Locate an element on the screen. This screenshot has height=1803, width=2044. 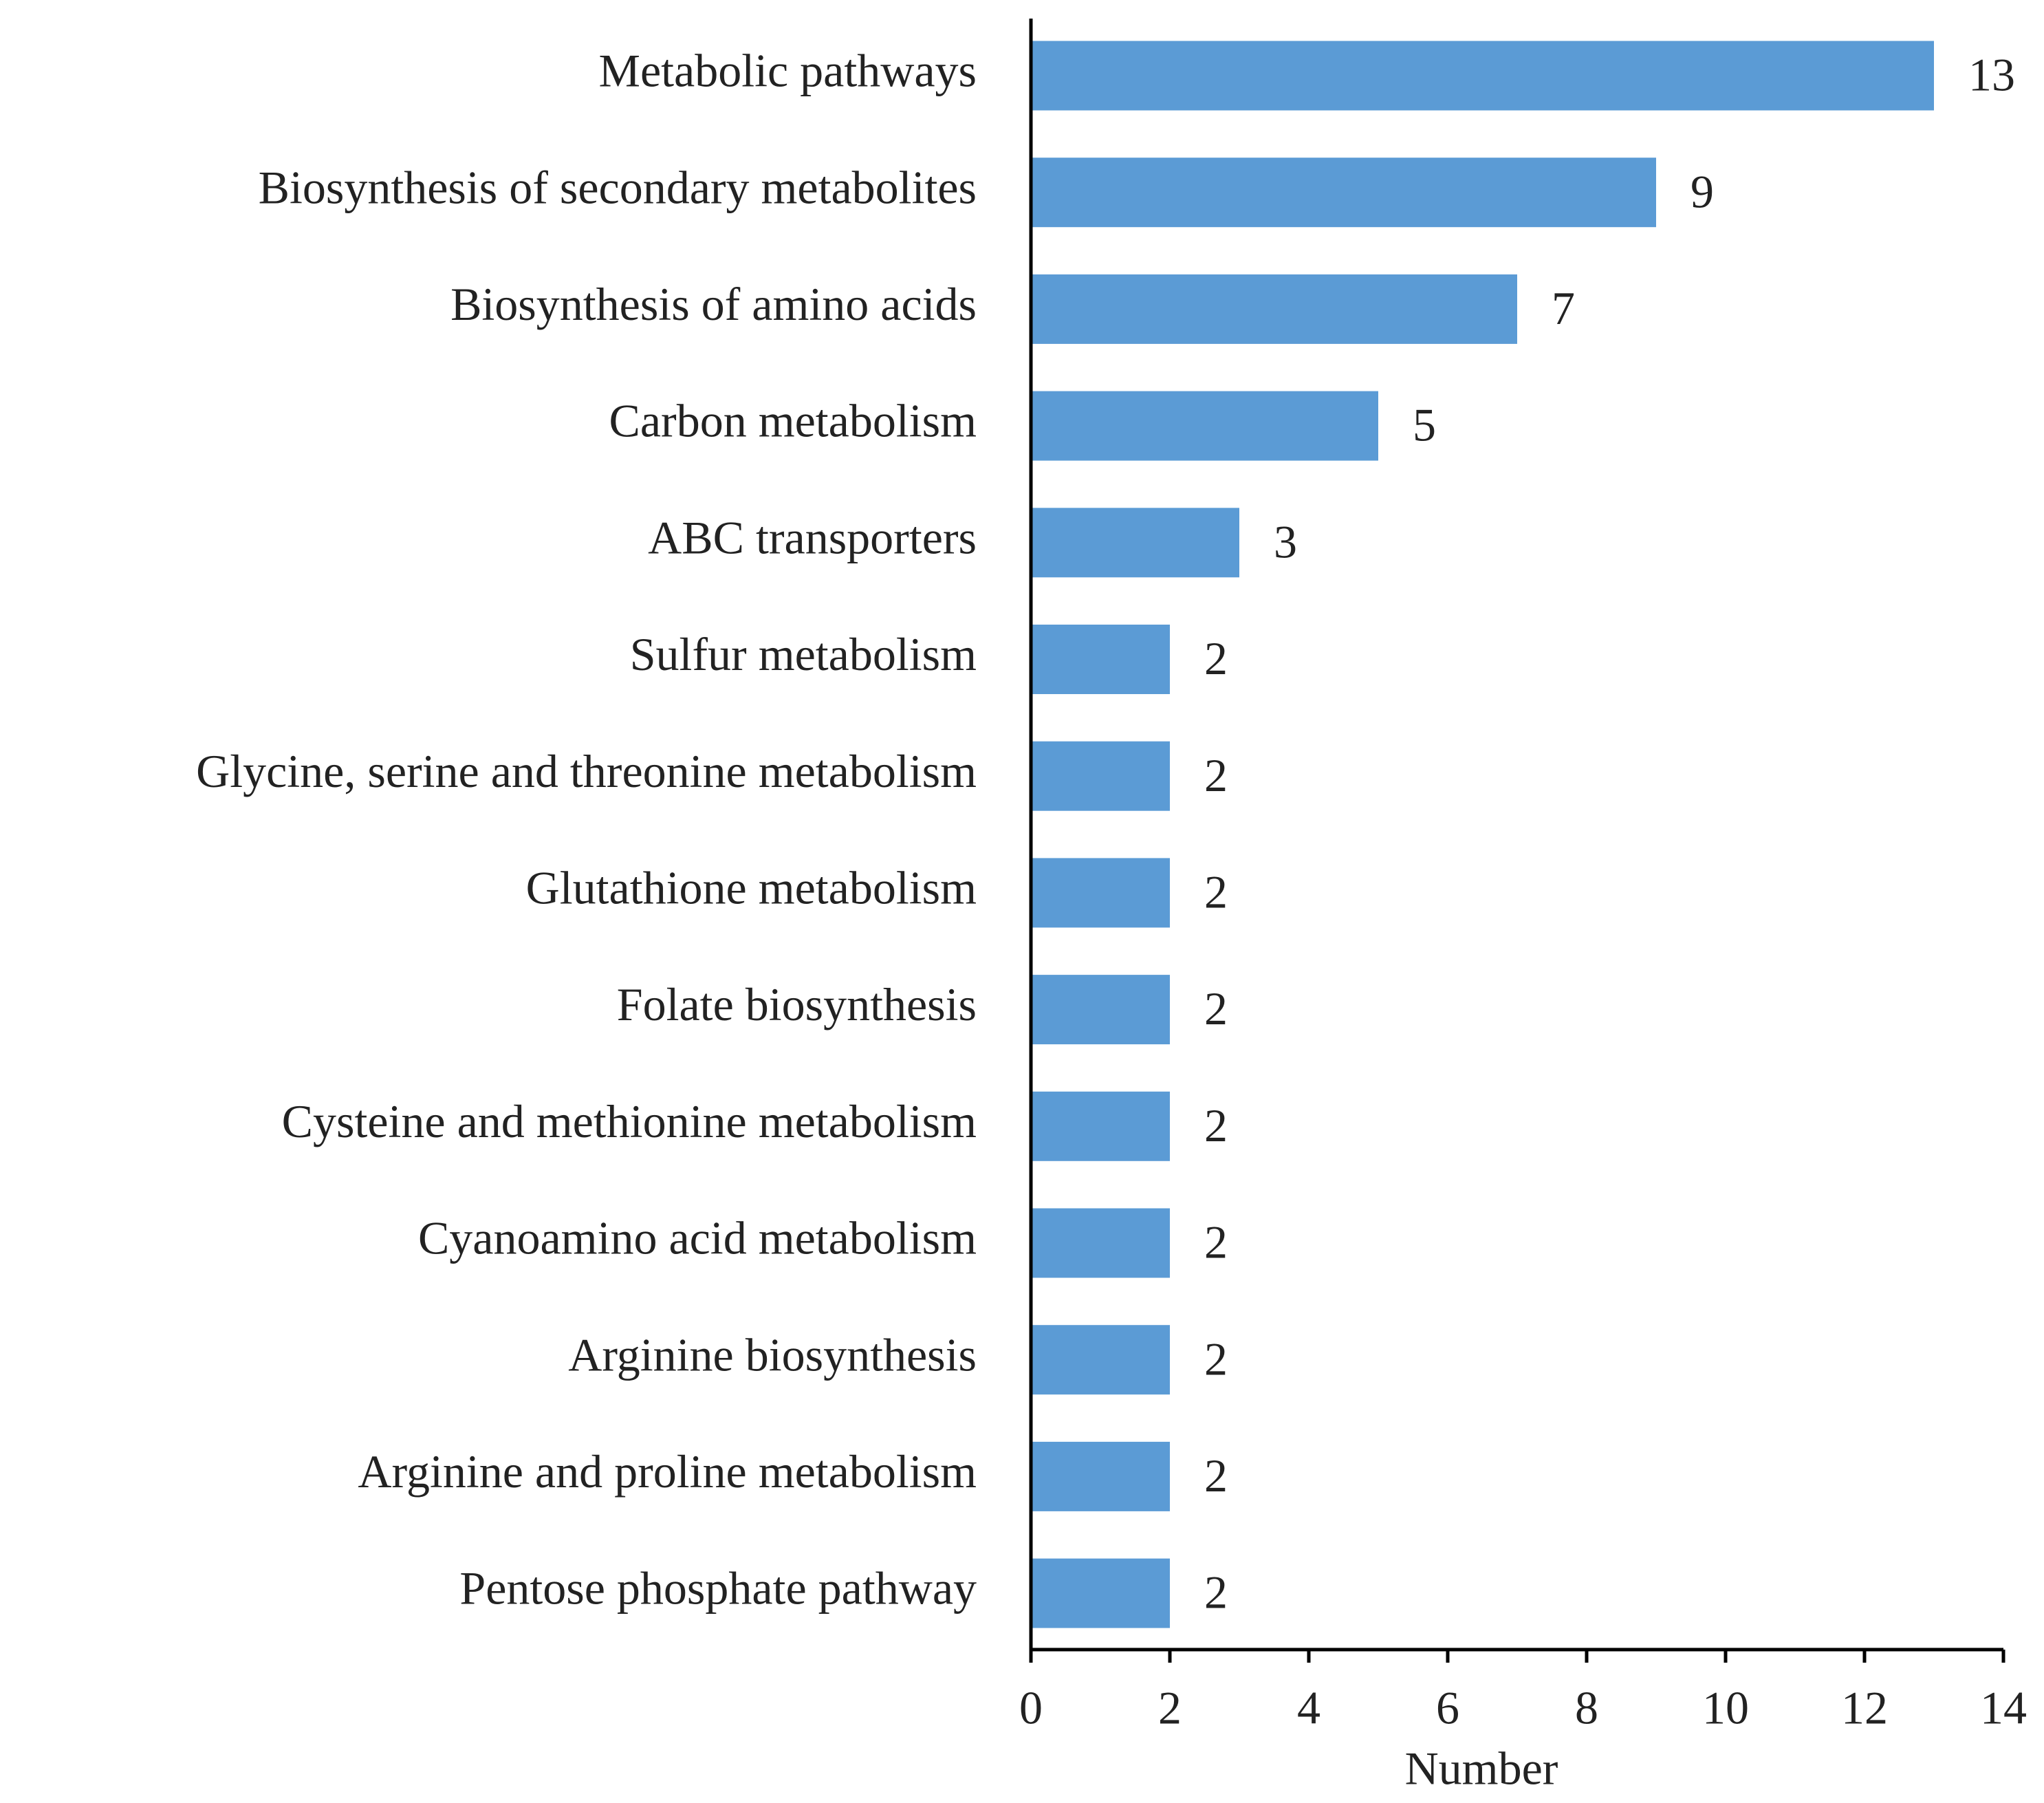
y-tick-label: Glutathione metabolism is located at coordinates (751, 888).